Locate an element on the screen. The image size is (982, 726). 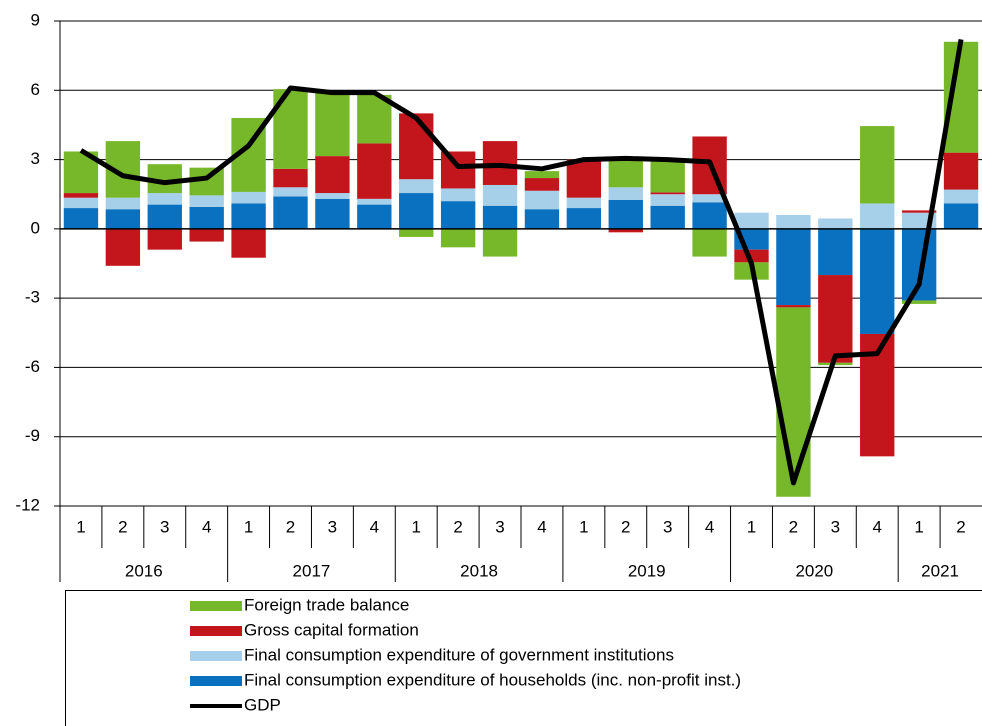
x-group-label: 2019 is located at coordinates (647, 570).